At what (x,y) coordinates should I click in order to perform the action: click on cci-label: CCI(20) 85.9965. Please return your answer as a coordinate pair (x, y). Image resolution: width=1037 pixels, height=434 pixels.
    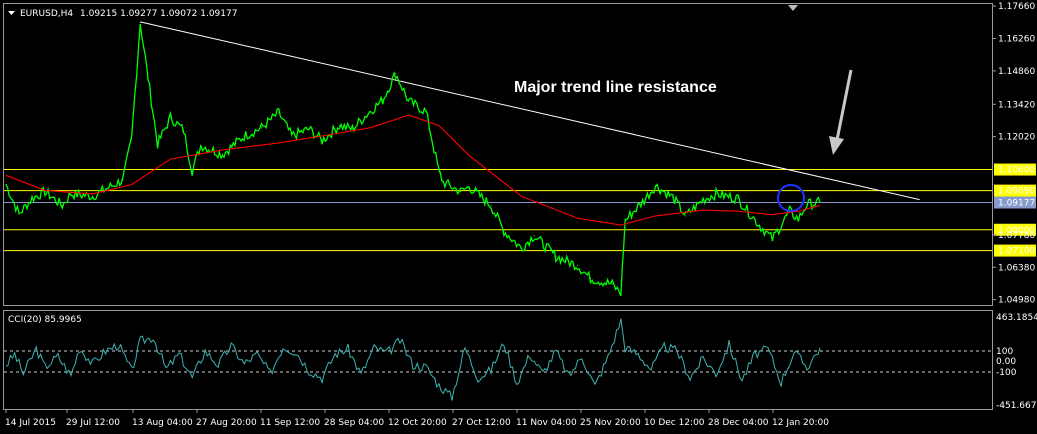
    Looking at the image, I should click on (45, 320).